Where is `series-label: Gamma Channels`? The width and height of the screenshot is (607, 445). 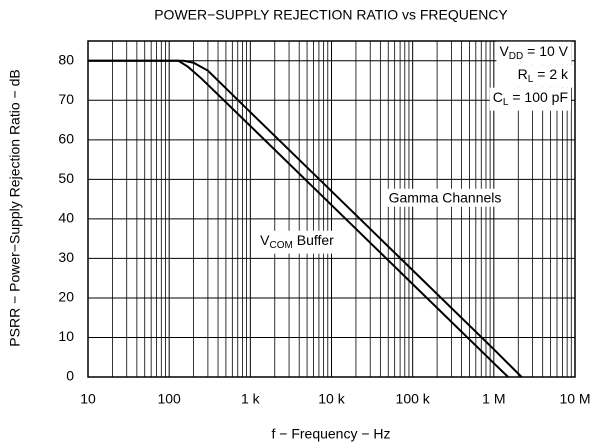 series-label: Gamma Channels is located at coordinates (445, 198).